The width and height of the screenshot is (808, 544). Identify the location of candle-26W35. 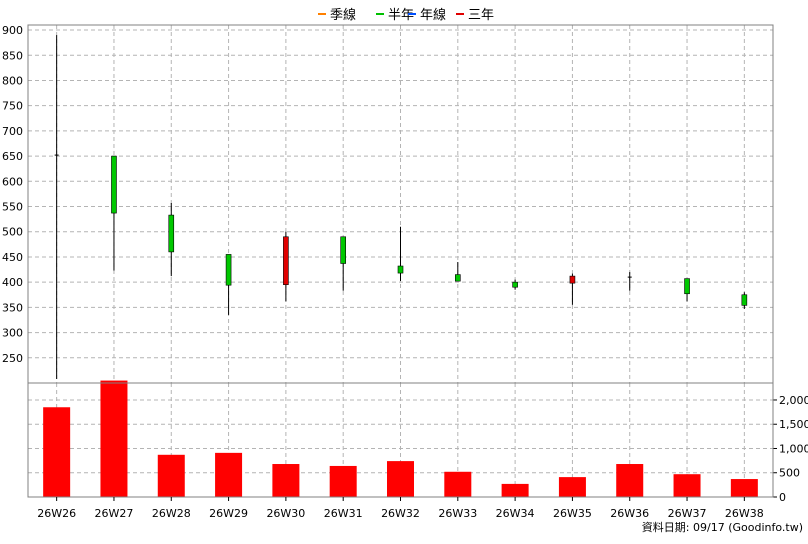
(572, 289).